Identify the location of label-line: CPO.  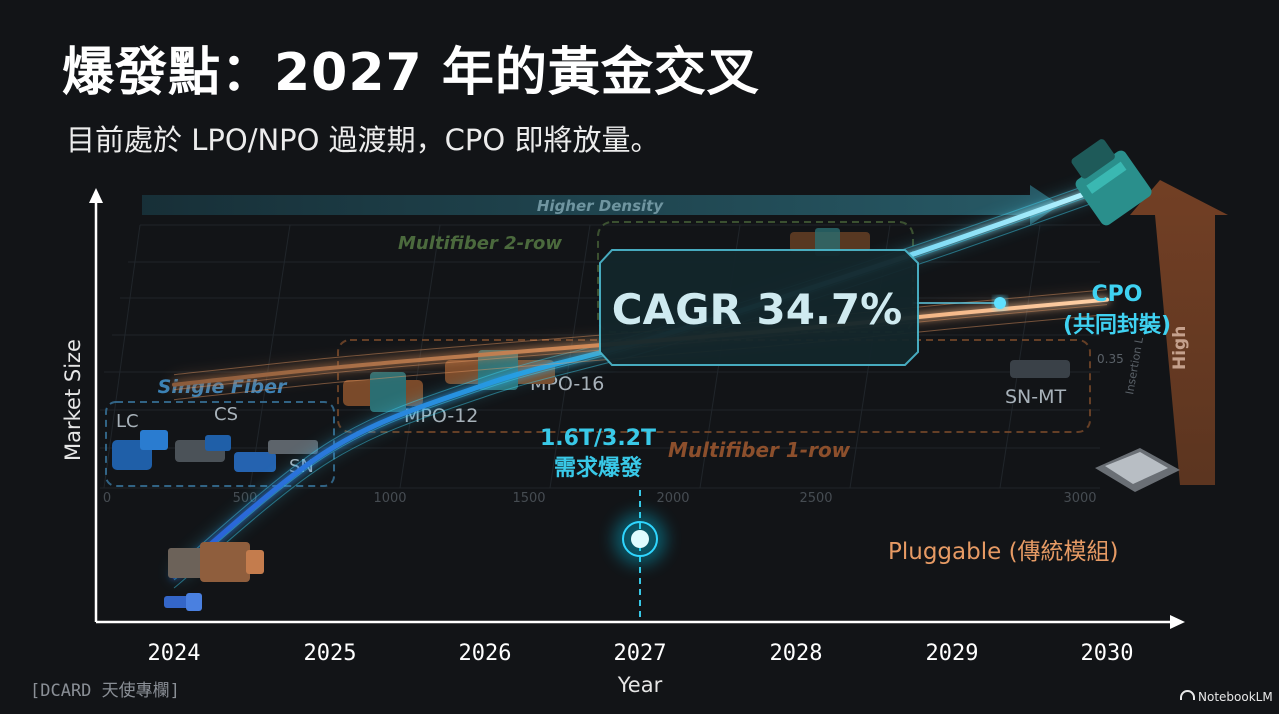
(1117, 294).